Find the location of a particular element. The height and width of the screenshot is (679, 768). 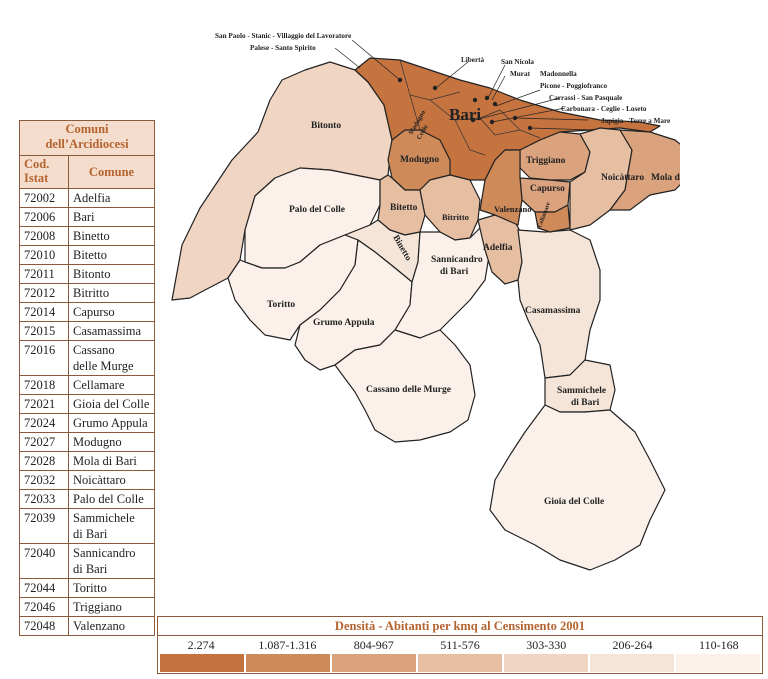

label-grumo: Grumo Appula is located at coordinates (344, 323).